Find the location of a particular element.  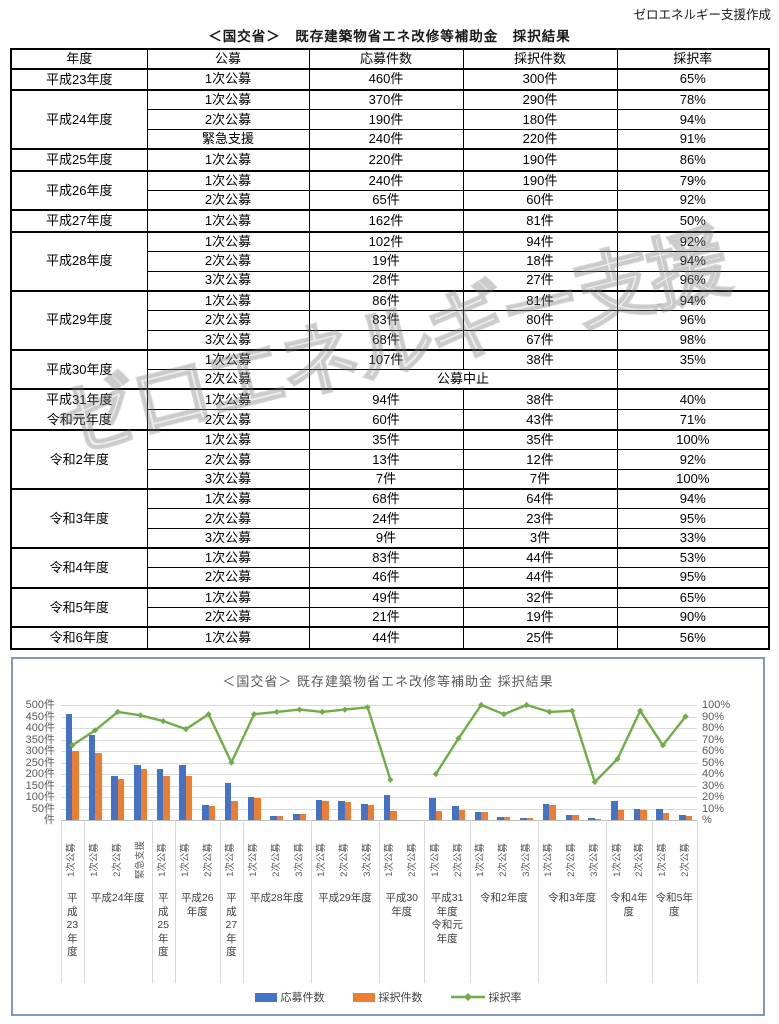

year-group-label-line: 平成28年度 is located at coordinates (276, 898).